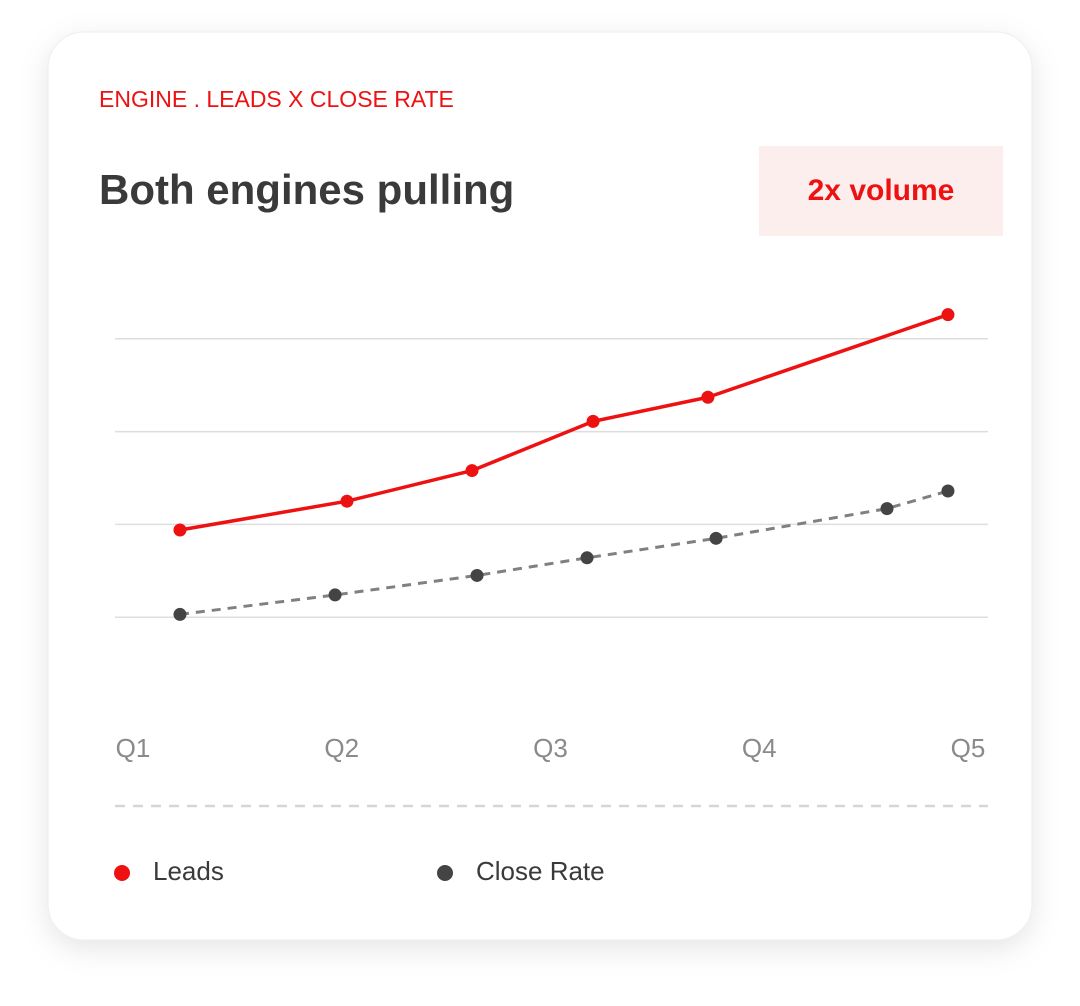 This screenshot has height=1006, width=1080. I want to click on x-tick-label: Q5, so click(968, 748).